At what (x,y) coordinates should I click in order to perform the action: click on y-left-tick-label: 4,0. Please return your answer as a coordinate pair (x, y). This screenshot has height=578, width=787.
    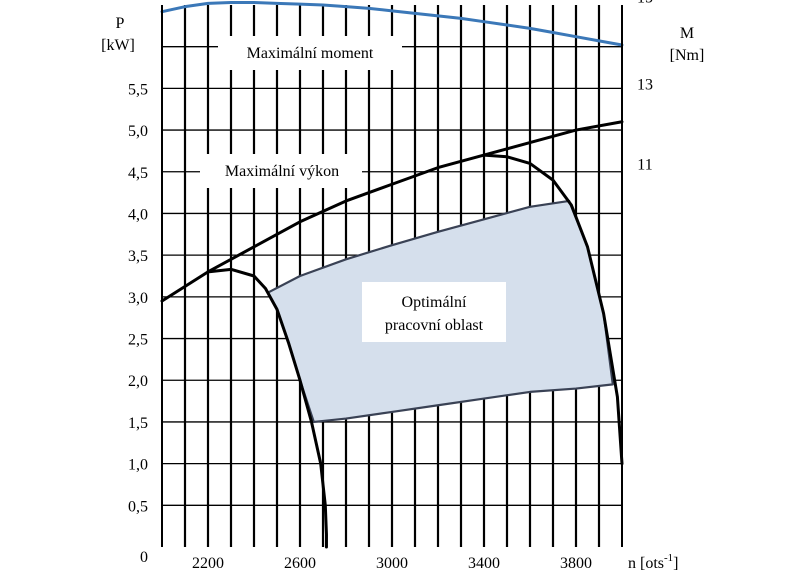
    Looking at the image, I should click on (138, 214).